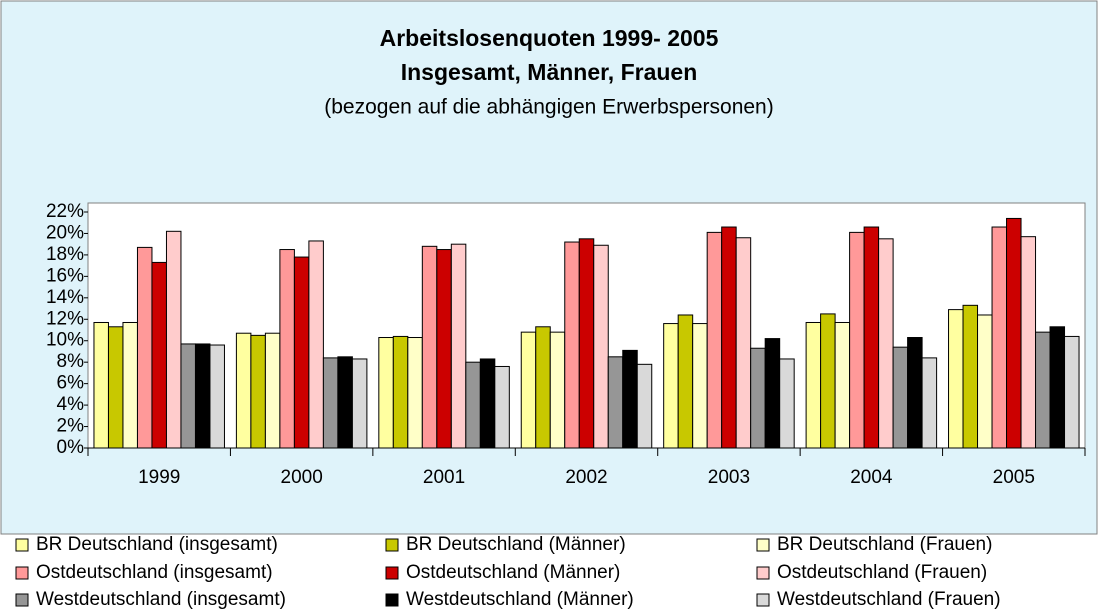 The image size is (1098, 610). What do you see at coordinates (71, 447) in the screenshot?
I see `y-tick-label: 0%` at bounding box center [71, 447].